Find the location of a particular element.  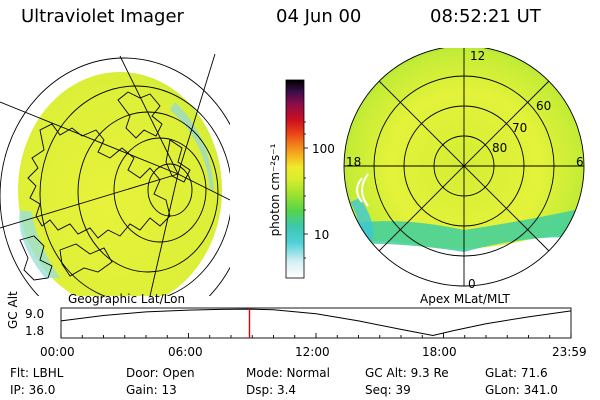

instrument-title: Ultraviolet Imager is located at coordinates (102, 16).